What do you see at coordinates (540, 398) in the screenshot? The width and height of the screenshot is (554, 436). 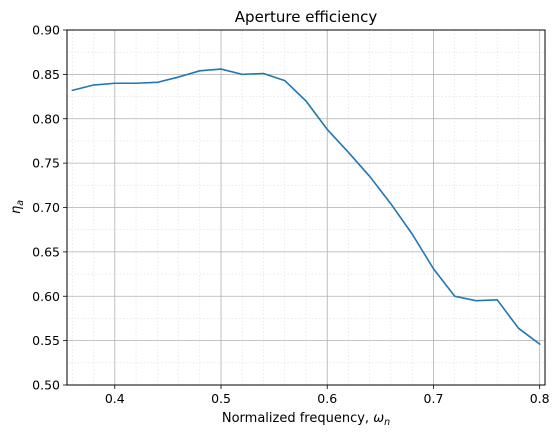 I see `x-tick-label: 0.8` at bounding box center [540, 398].